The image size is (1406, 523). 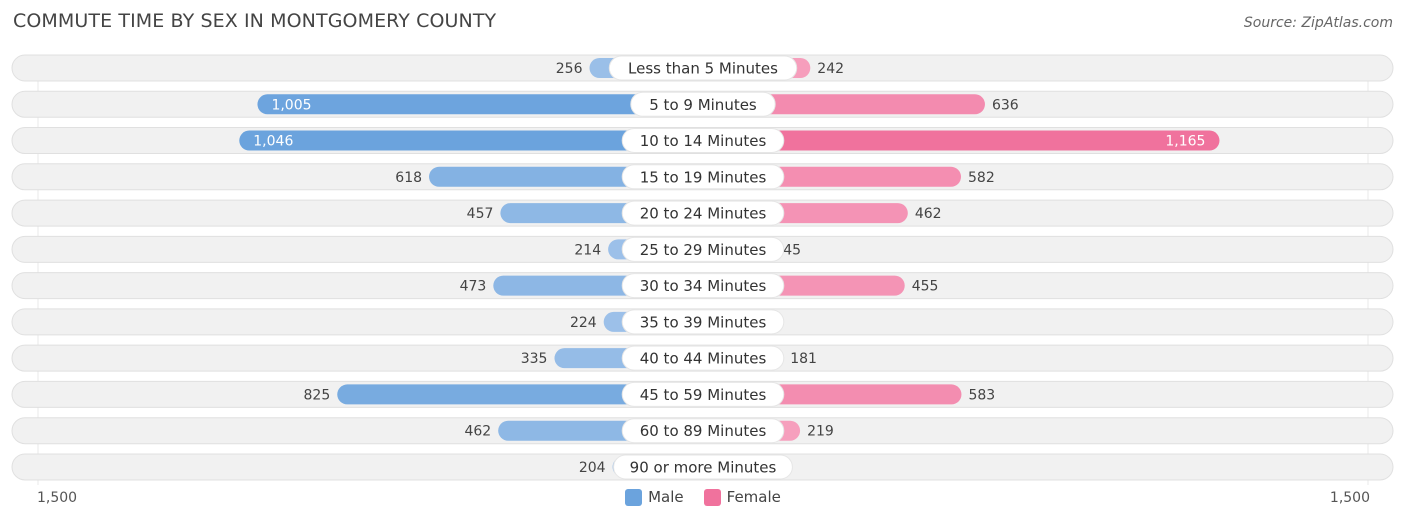 I want to click on male-value-label: 224, so click(x=583, y=323).